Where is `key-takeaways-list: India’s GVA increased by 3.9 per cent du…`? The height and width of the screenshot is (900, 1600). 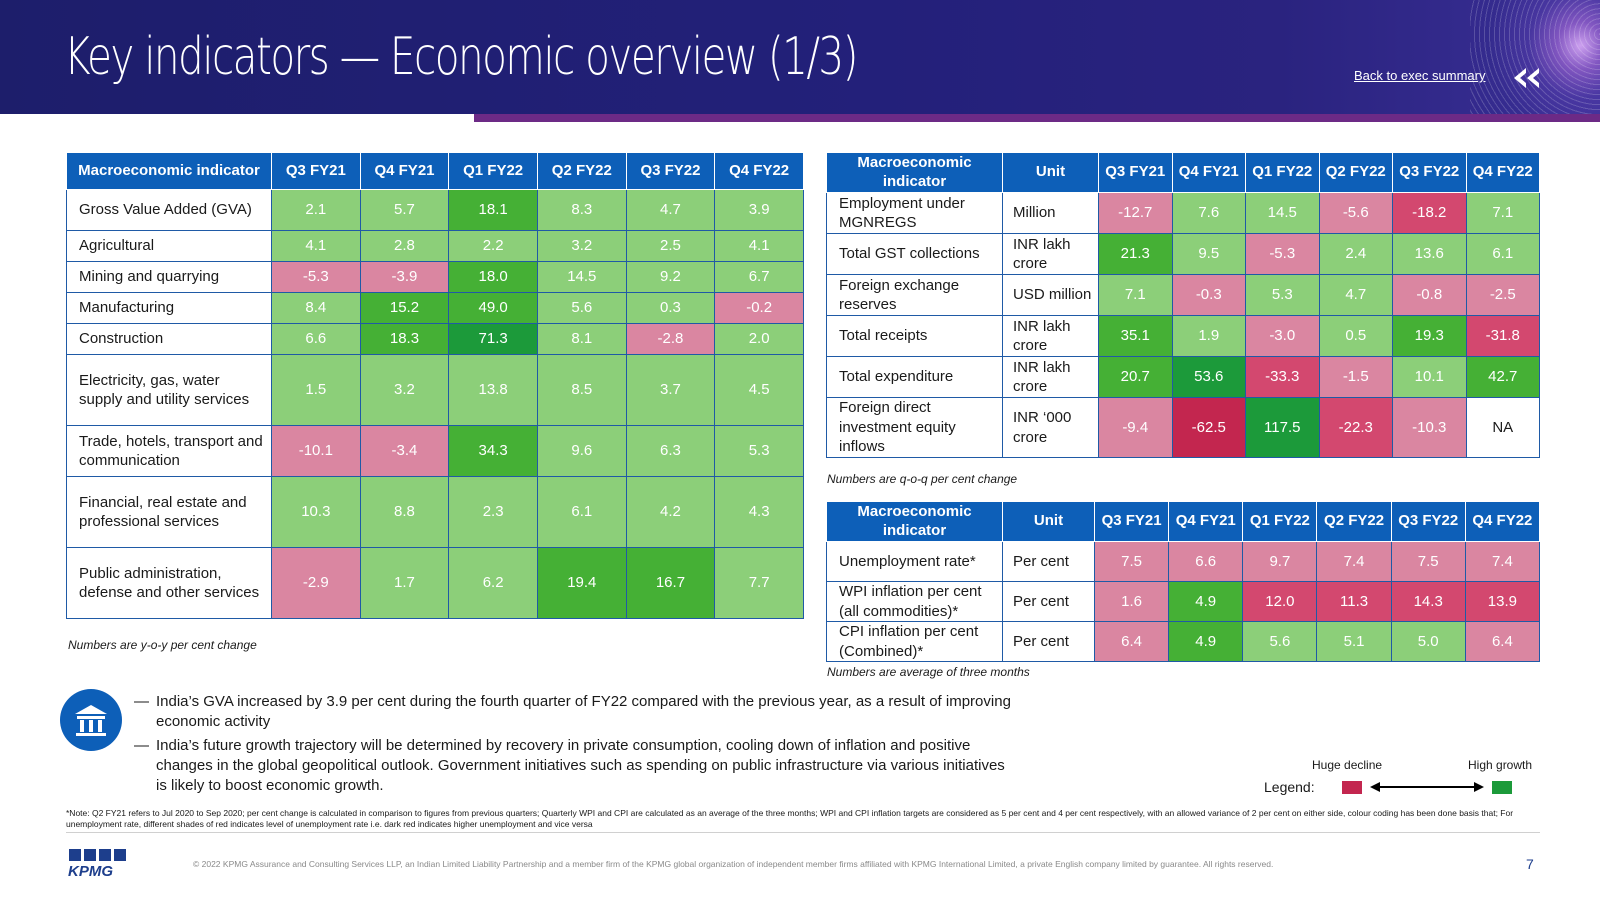
key-takeaways-list: India’s GVA increased by 3.9 per cent du… is located at coordinates (574, 746).